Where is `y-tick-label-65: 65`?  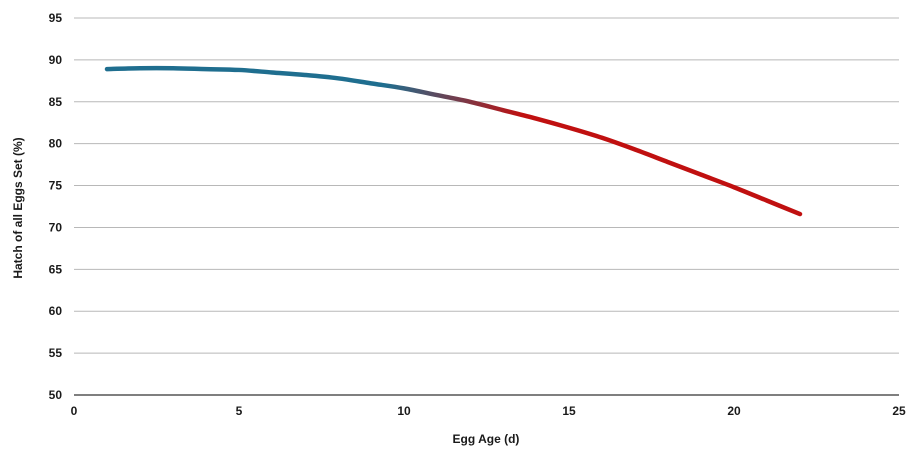
y-tick-label-65: 65 is located at coordinates (56, 269).